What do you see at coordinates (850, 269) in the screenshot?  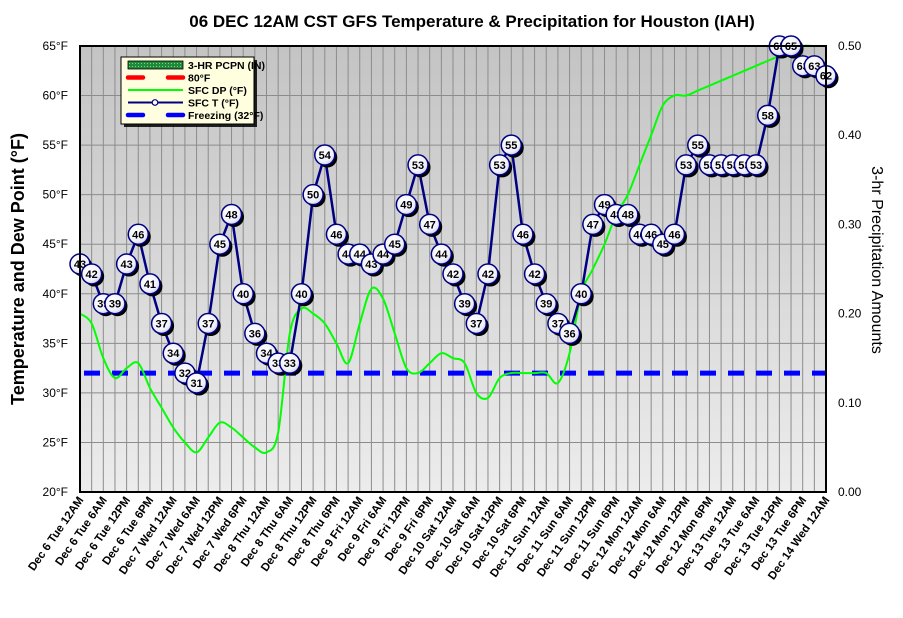 I see `y2-axis-ticks: 0.00 0.10 0.20 0.30 0.40 0.50` at bounding box center [850, 269].